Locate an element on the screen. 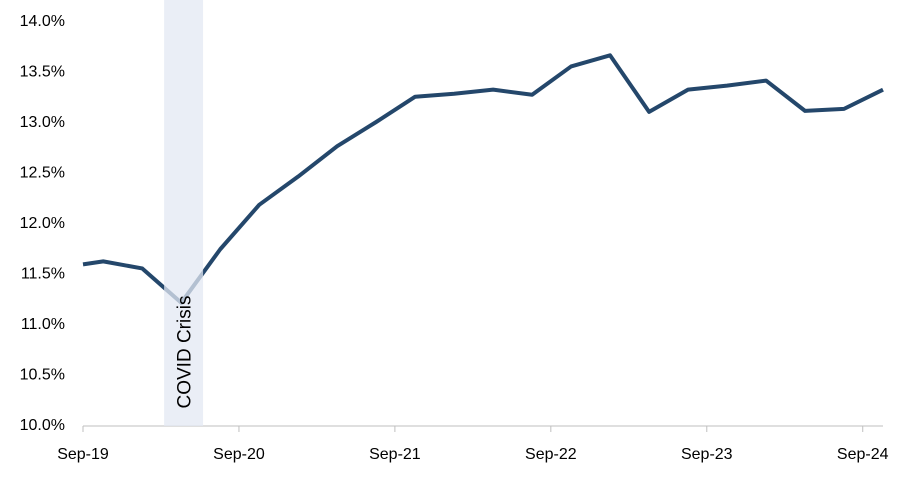 The height and width of the screenshot is (481, 905). x-tick-label: Sep-20 is located at coordinates (239, 454).